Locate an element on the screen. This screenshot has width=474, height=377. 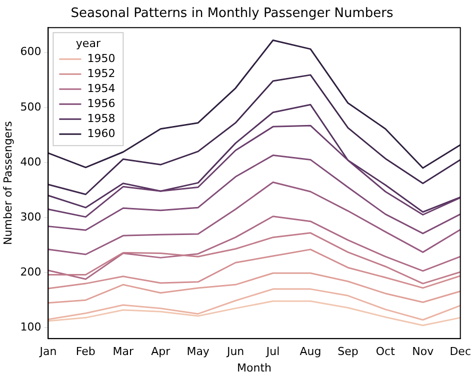
x-axis-title: Month is located at coordinates (254, 367).